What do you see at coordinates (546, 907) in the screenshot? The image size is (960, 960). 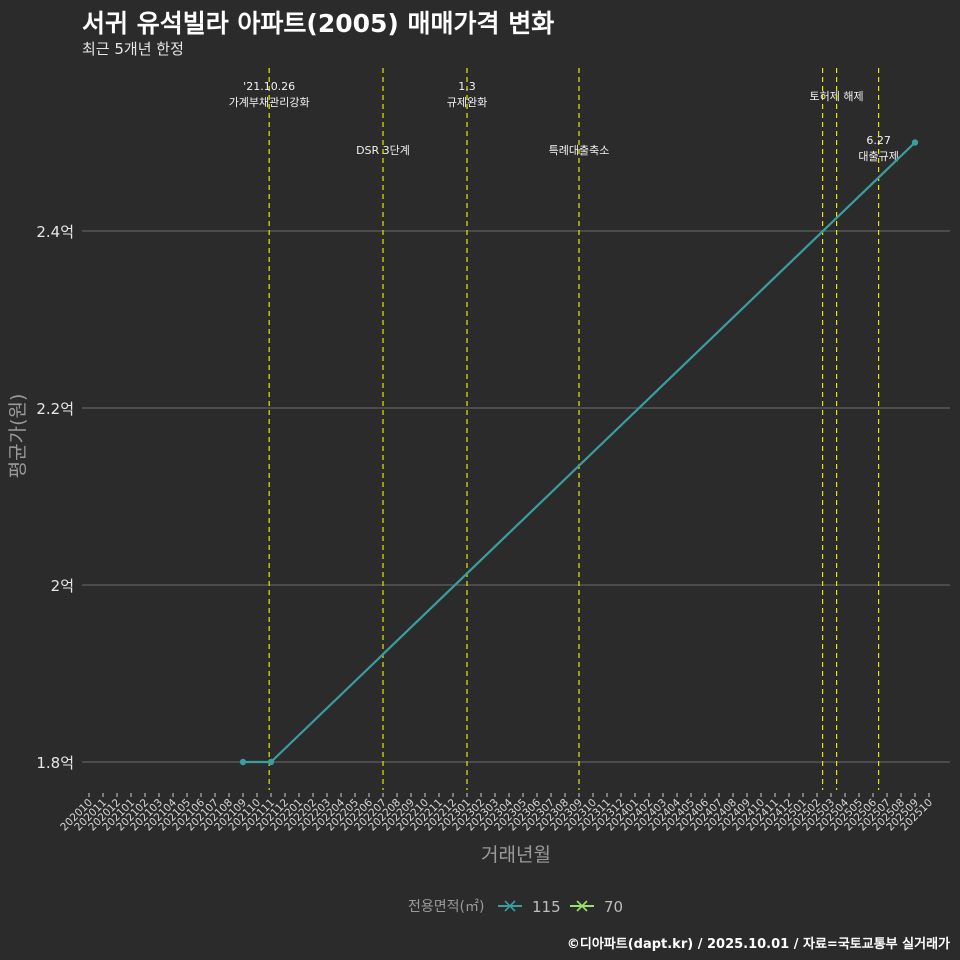 I see `legend-label-115: 115` at bounding box center [546, 907].